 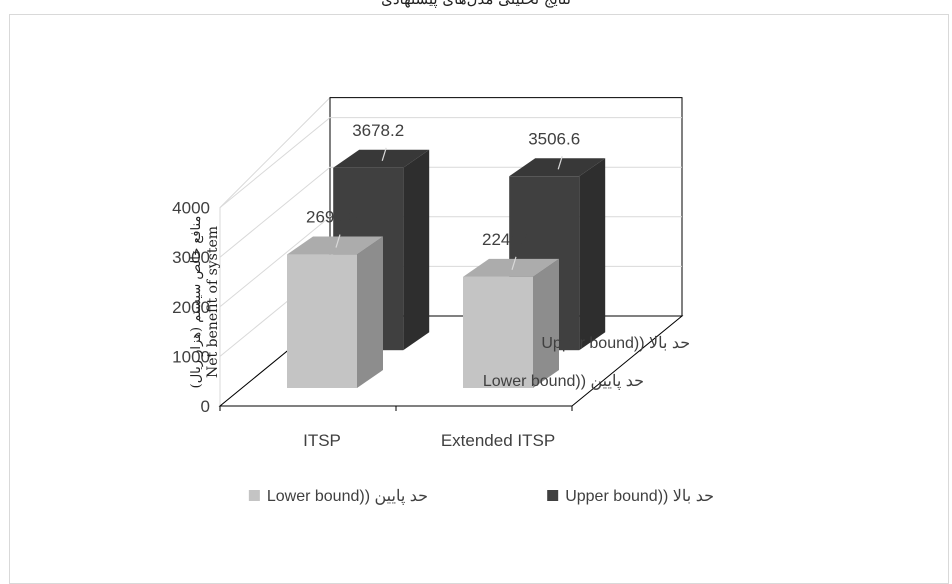 I want to click on y-tick-label: 2000, so click(x=191, y=307).